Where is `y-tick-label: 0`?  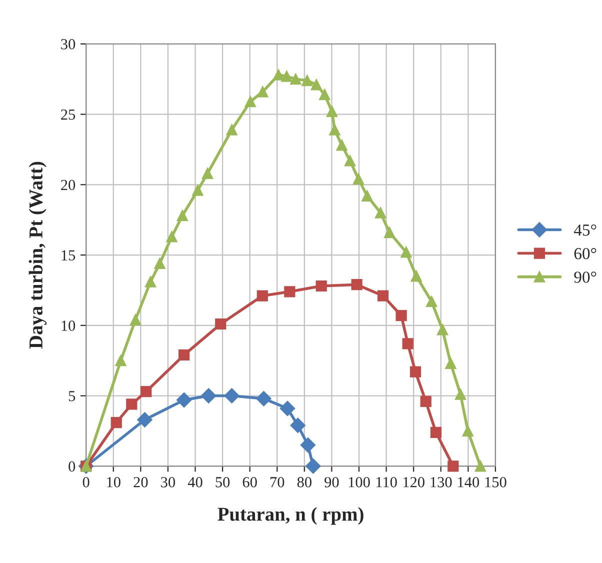
y-tick-label: 0 is located at coordinates (72, 466).